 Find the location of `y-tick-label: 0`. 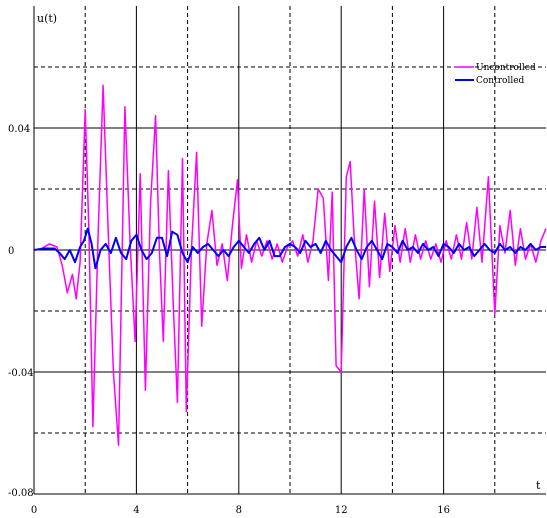

y-tick-label: 0 is located at coordinates (11, 251).